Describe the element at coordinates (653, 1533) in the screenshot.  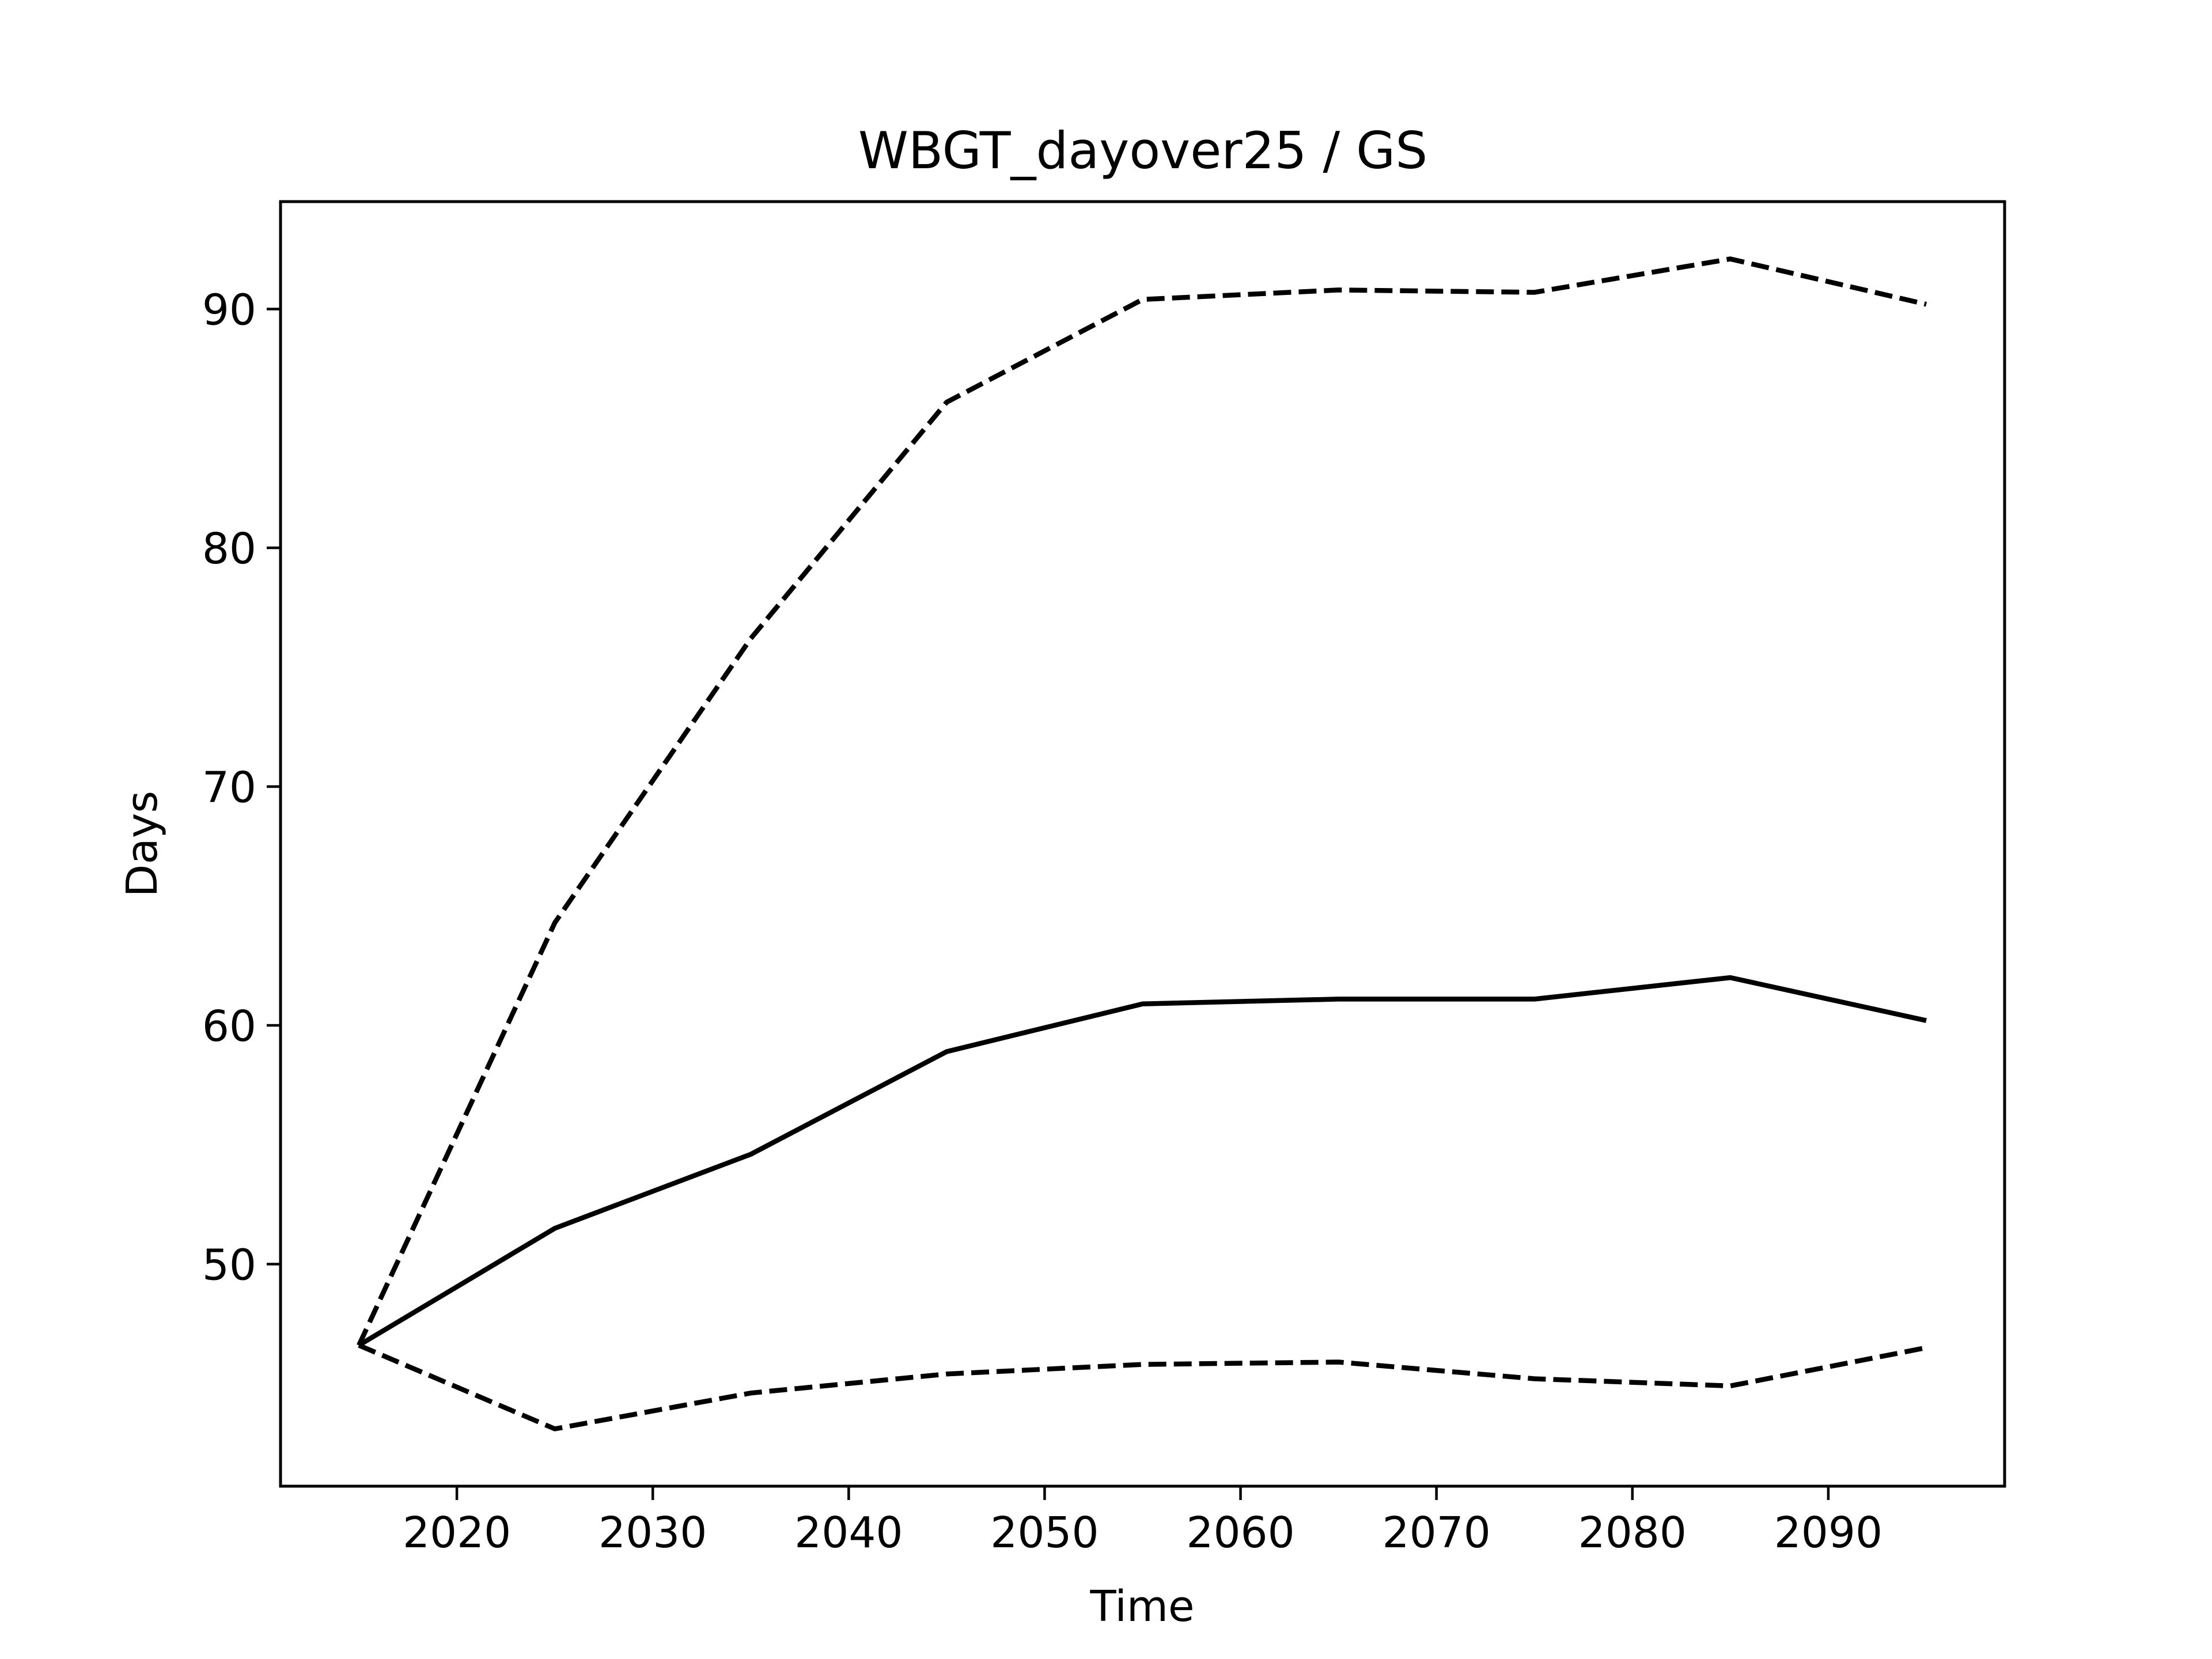
I see `x-tick-label: 2030` at that location.